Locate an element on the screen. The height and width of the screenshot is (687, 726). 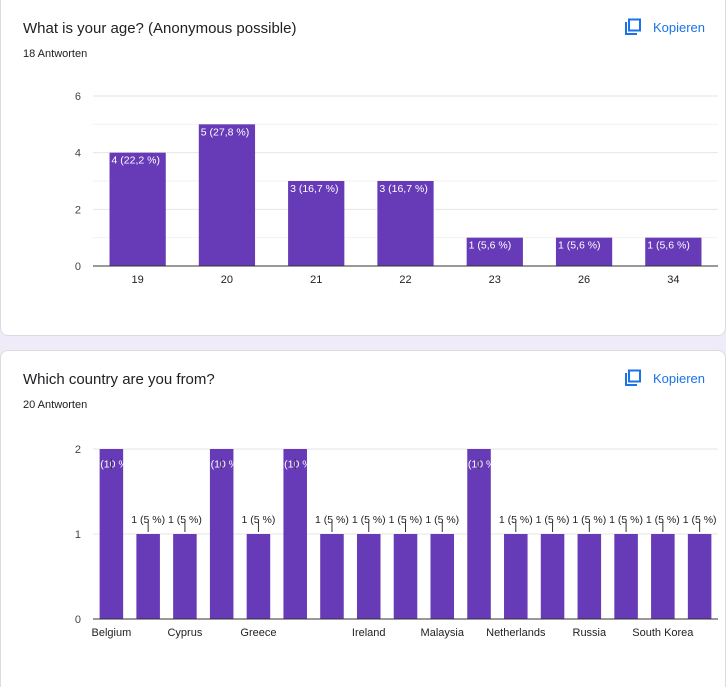
x-tick-label: Greece is located at coordinates (258, 633).